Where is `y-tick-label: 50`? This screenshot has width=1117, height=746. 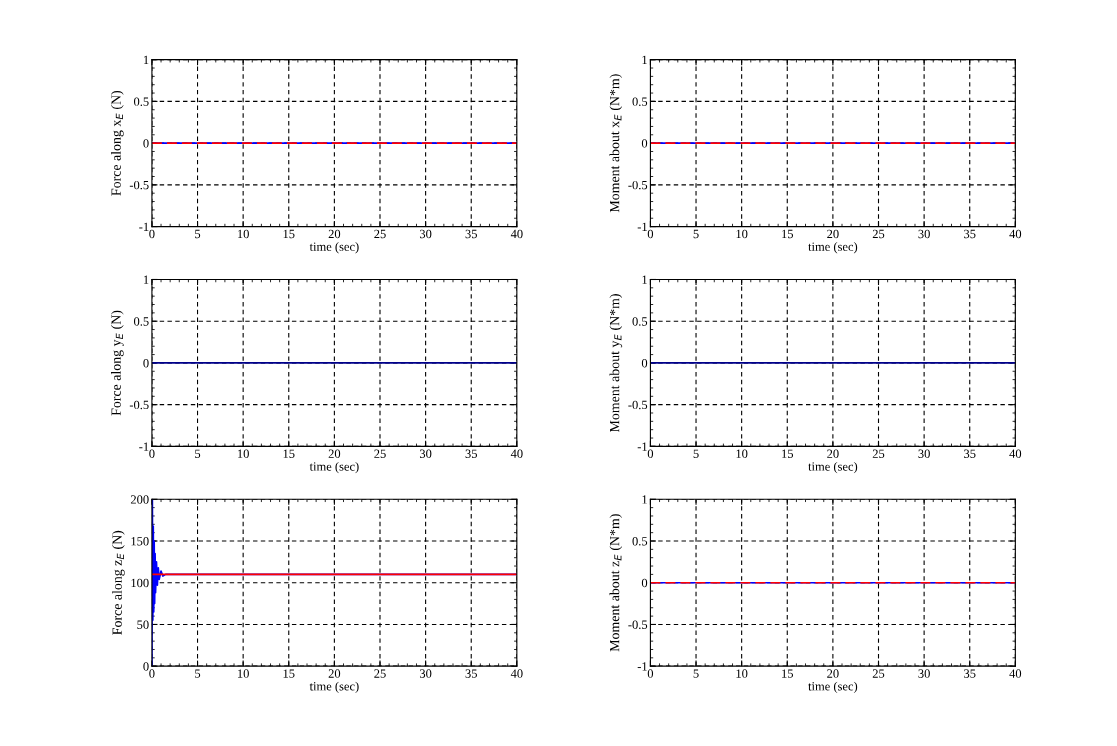
y-tick-label: 50 is located at coordinates (143, 624).